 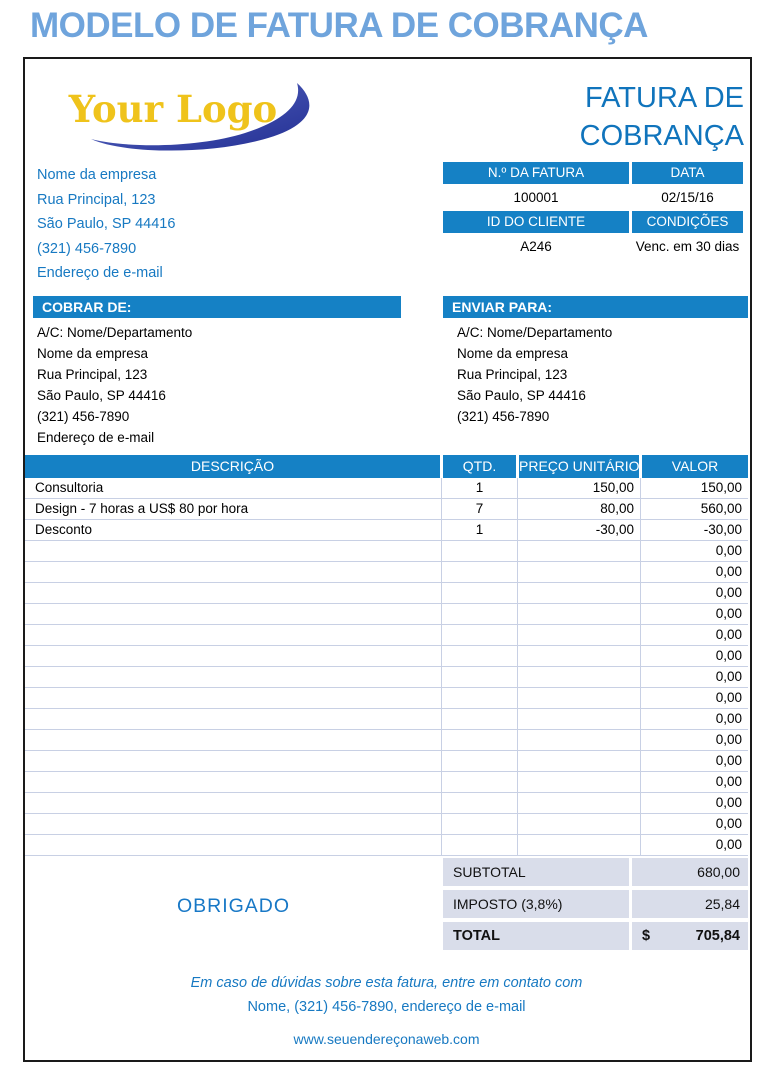 I want to click on meta-value-row: 100001 02/15/16, so click(x=593, y=197).